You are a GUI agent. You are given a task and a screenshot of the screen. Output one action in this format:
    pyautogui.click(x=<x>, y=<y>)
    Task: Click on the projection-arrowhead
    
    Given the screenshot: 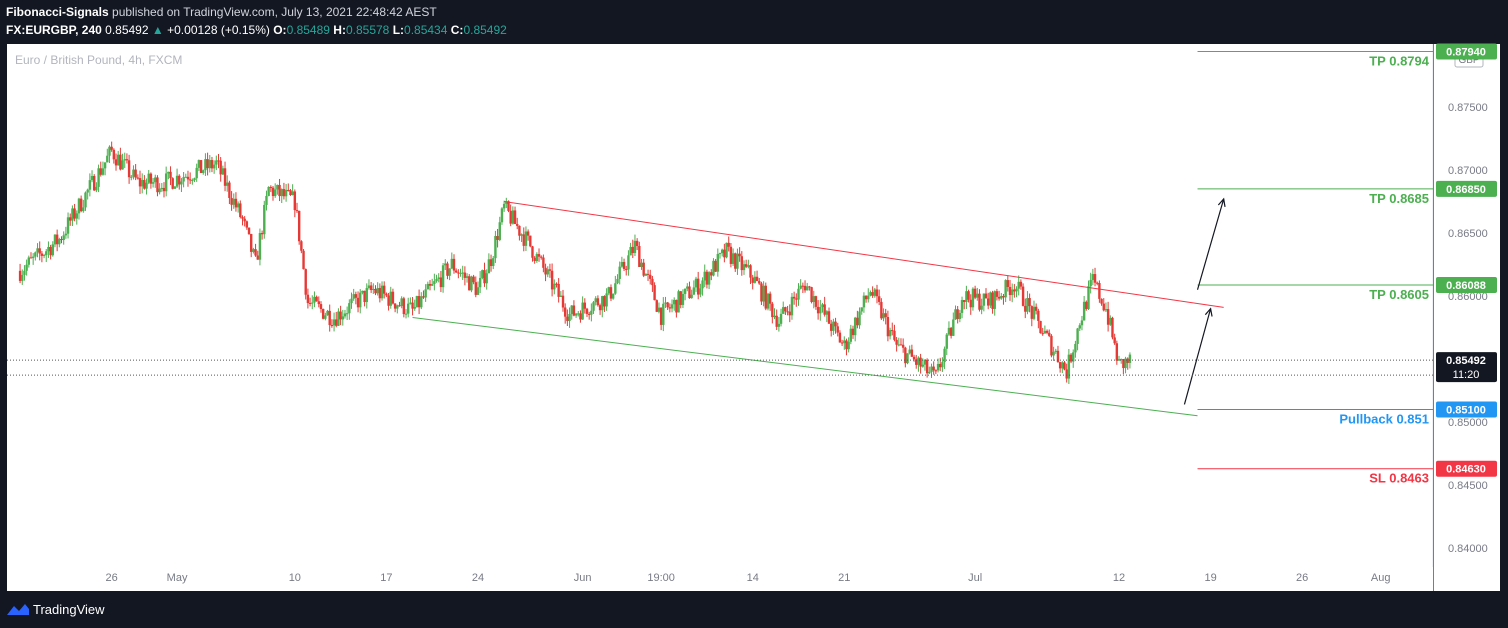 What is the action you would take?
    pyautogui.click(x=1208, y=312)
    